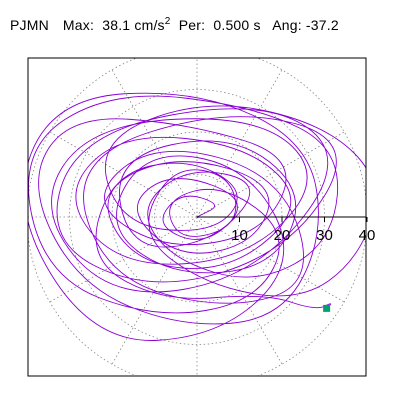  Describe the element at coordinates (237, 25) in the screenshot. I see `period-value: 0.500 s` at that location.